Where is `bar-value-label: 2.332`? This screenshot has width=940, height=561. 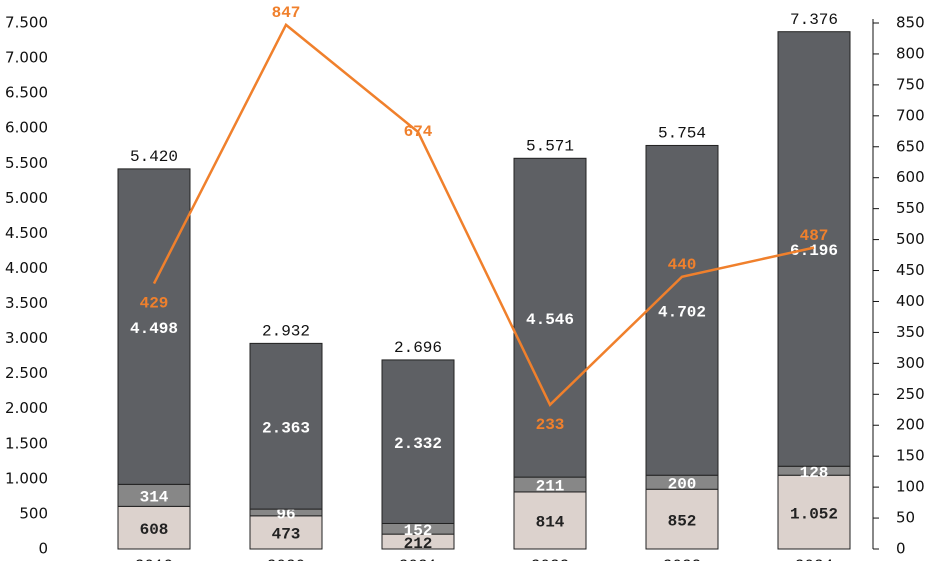
bar-value-label: 2.332 is located at coordinates (418, 444).